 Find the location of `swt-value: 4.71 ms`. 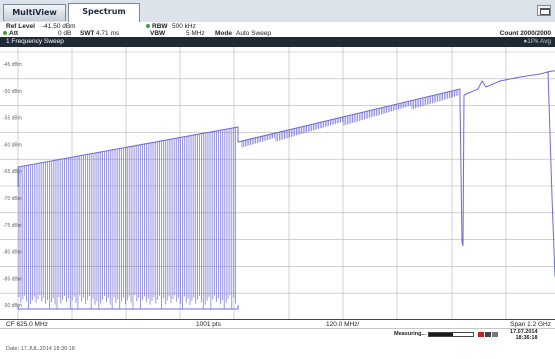

swt-value: 4.71 ms is located at coordinates (108, 33).